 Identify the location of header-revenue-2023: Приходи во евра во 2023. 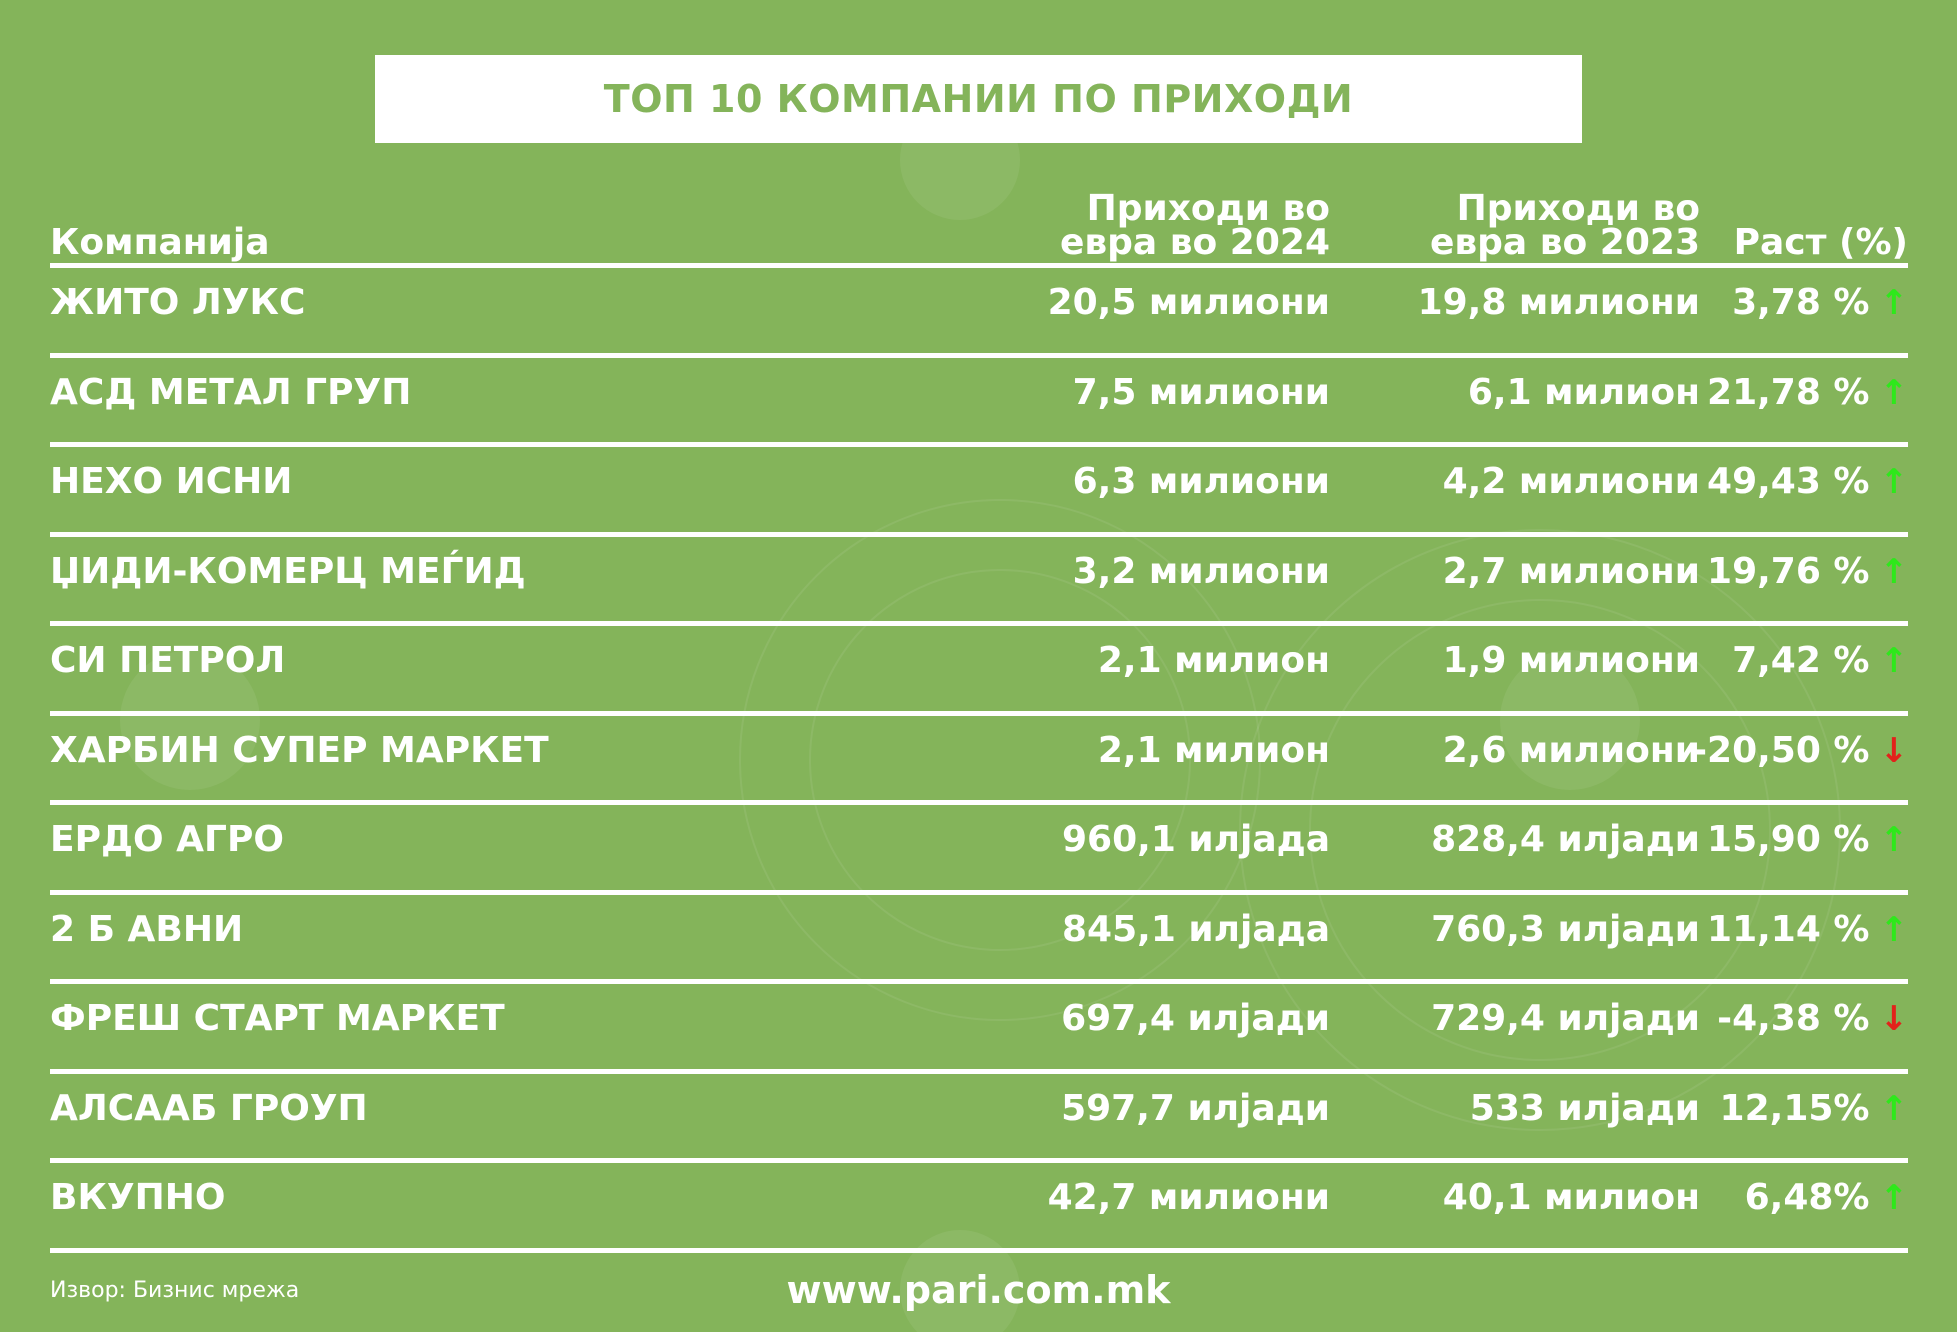
(1540, 225).